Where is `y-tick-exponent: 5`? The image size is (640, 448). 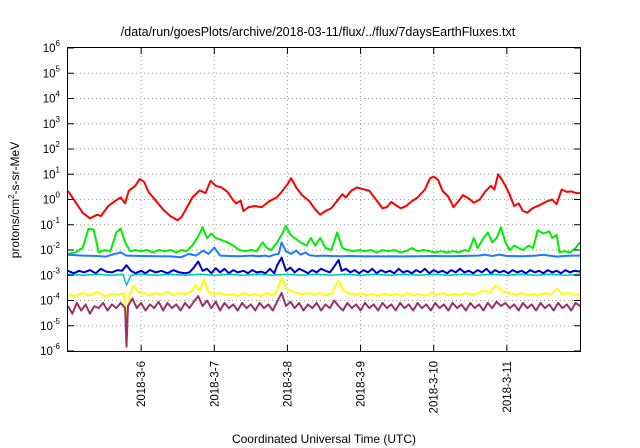 y-tick-exponent: 5 is located at coordinates (58, 68).